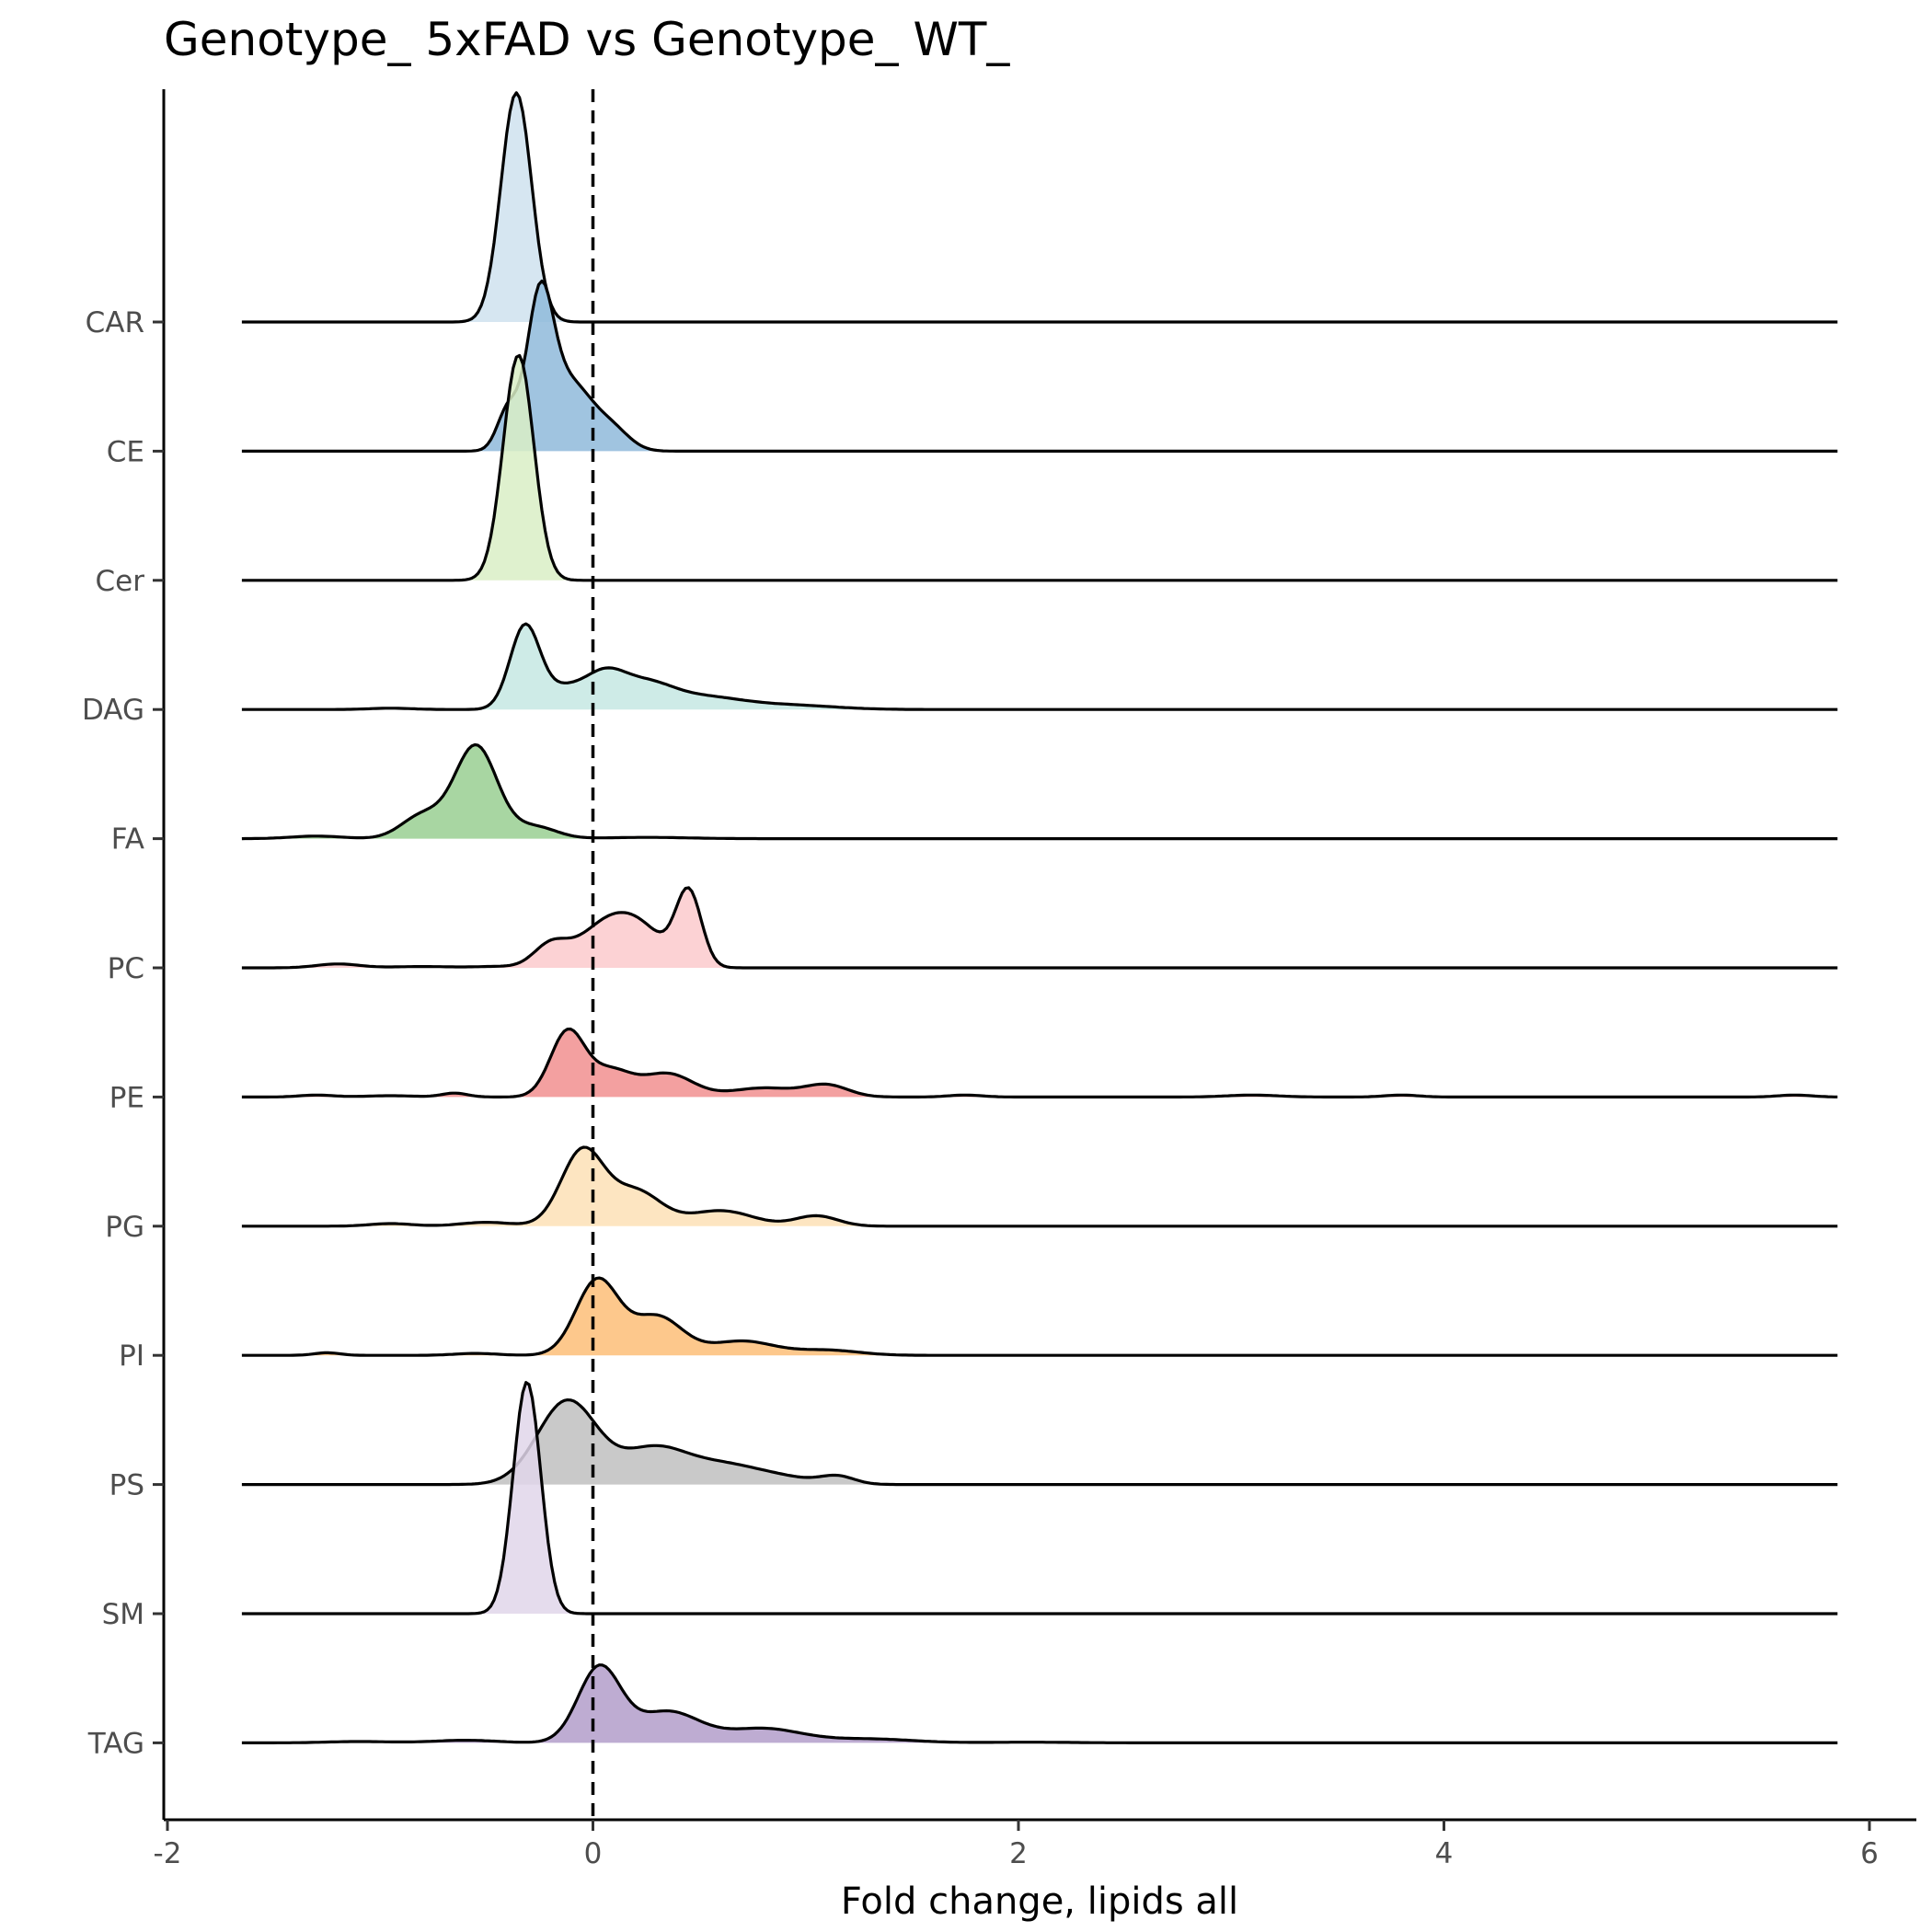 This screenshot has height=1932, width=1932. What do you see at coordinates (1869, 1853) in the screenshot?
I see `x-tick-label: 6` at bounding box center [1869, 1853].